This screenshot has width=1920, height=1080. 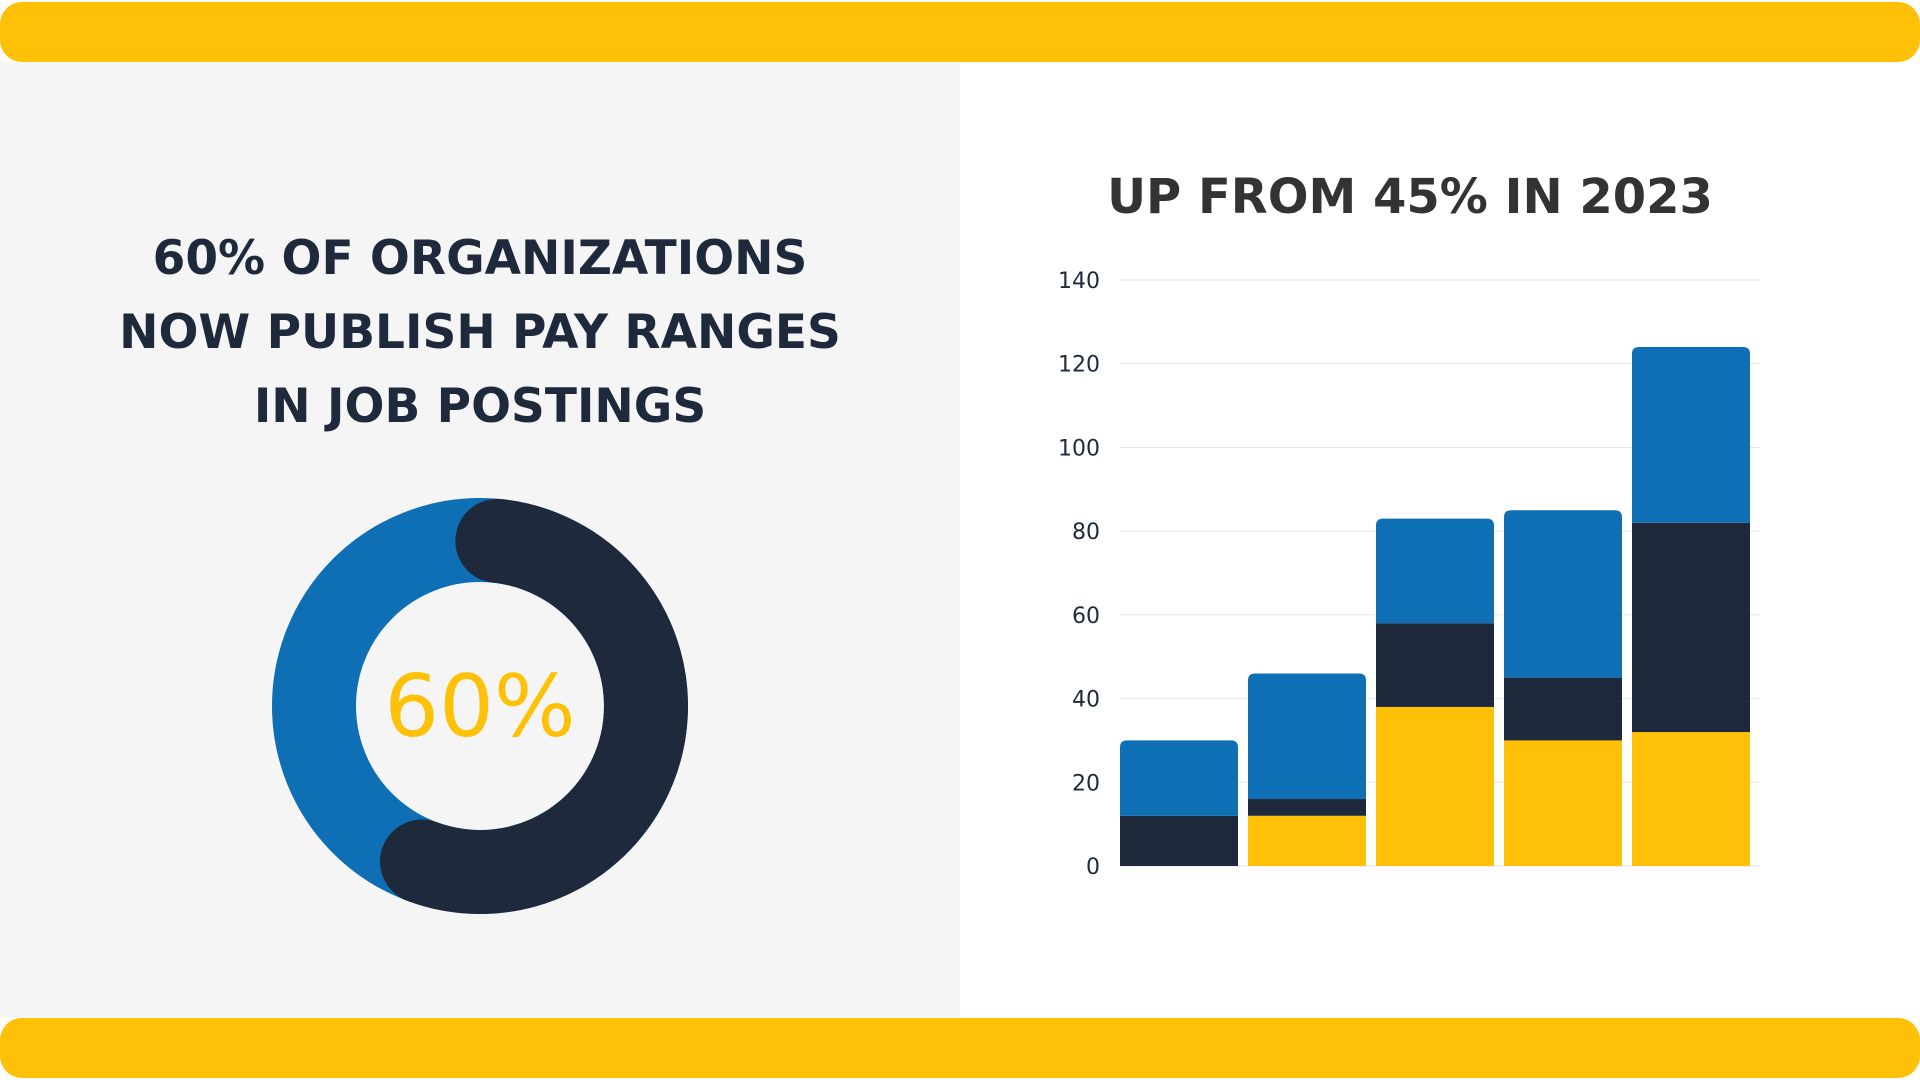 I want to click on y-tick-label: 60, so click(x=1086, y=616).